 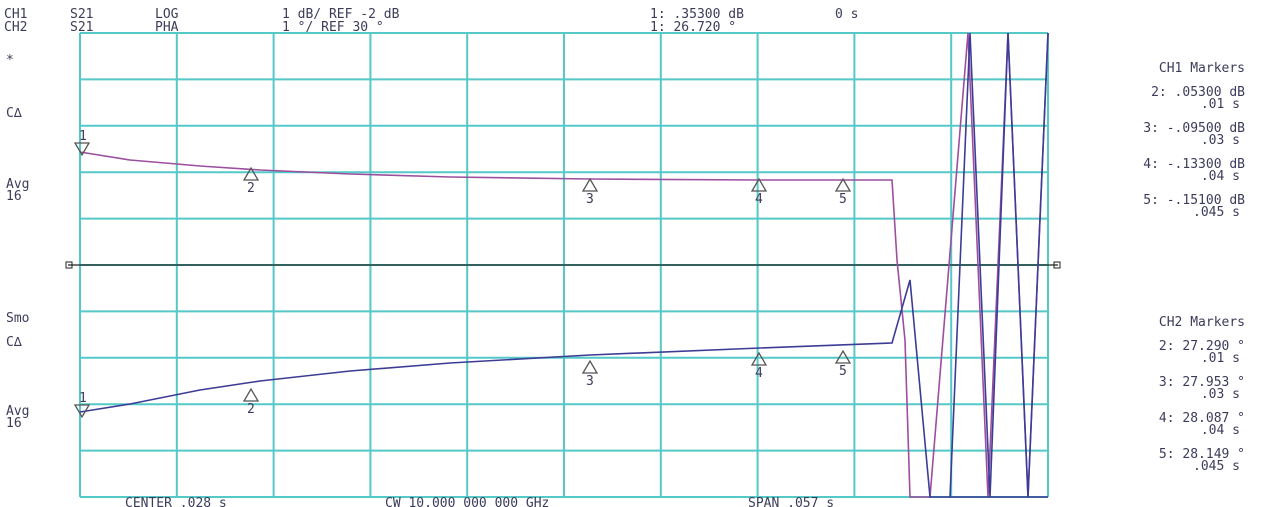 What do you see at coordinates (81, 14) in the screenshot?
I see `ch1-param: S21` at bounding box center [81, 14].